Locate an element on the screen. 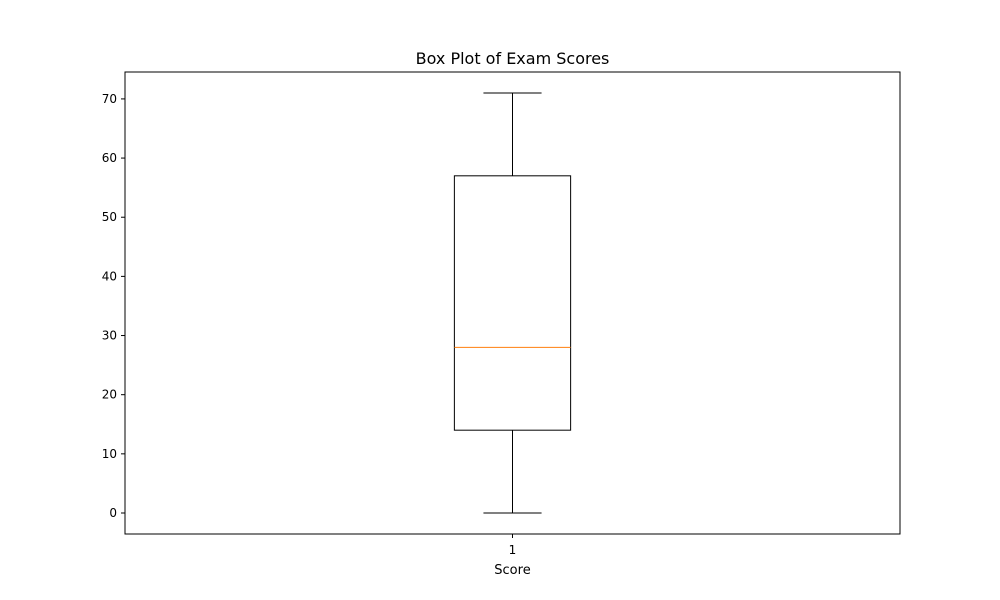 The image size is (1000, 600). x-tick-label: 1 is located at coordinates (513, 550).